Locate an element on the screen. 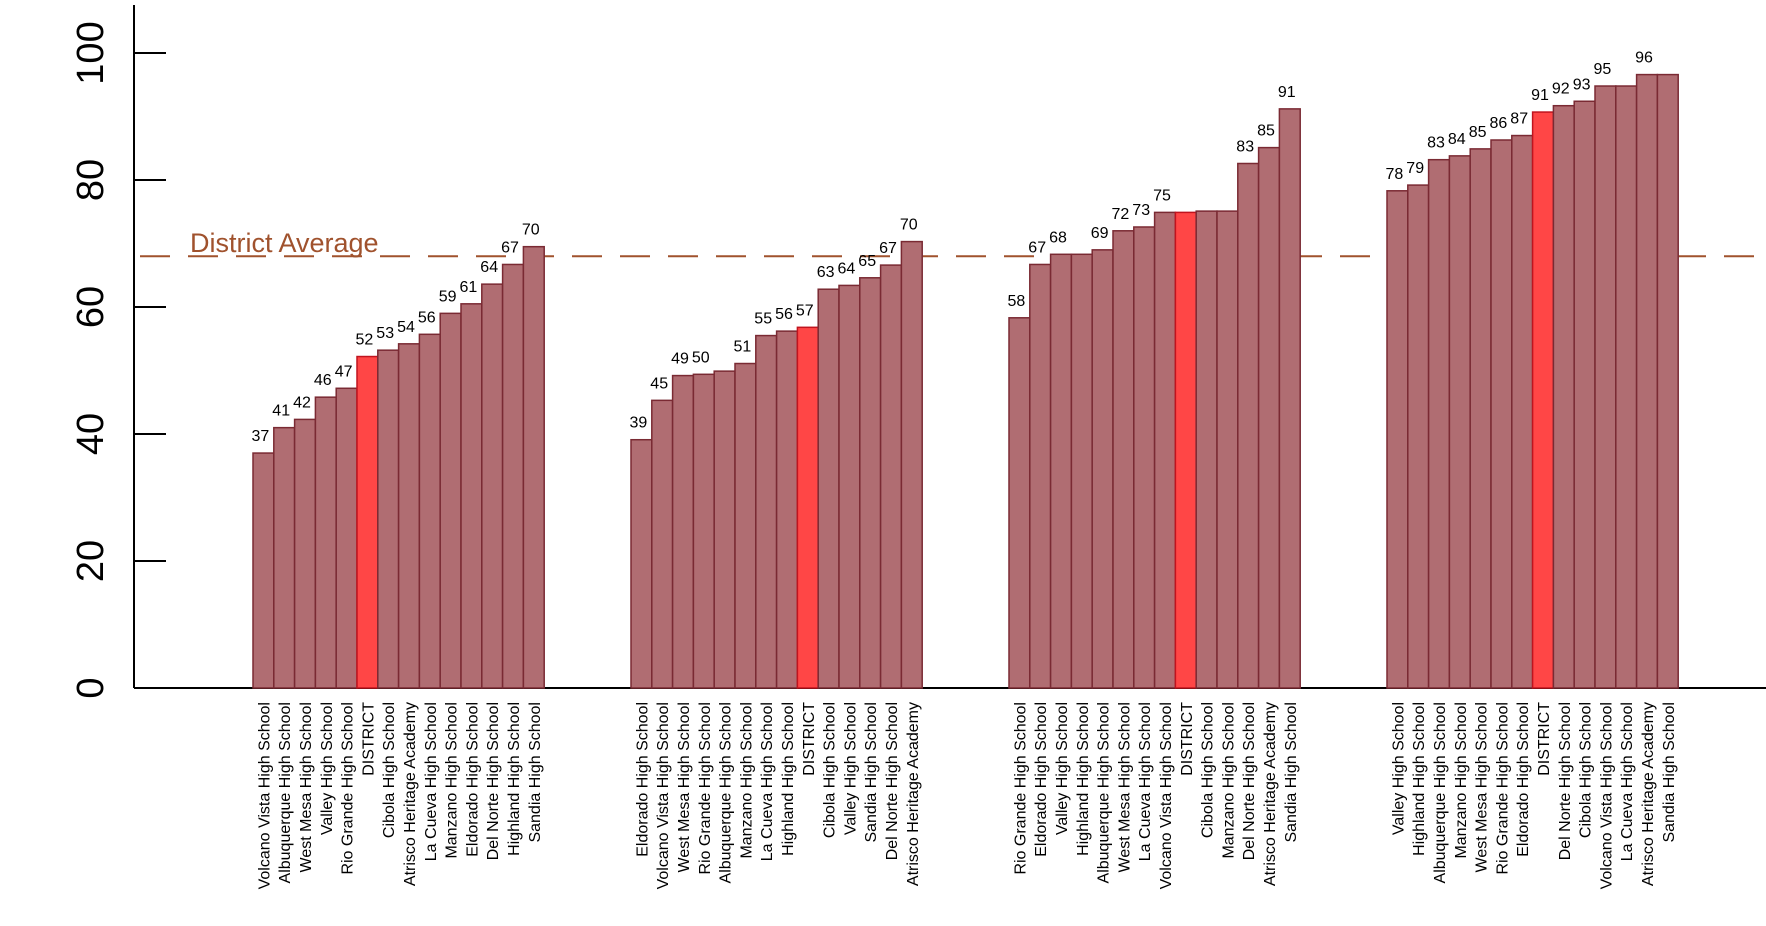 This screenshot has height=926, width=1766. x-tick-label: Eldorado High School is located at coordinates (1523, 779).